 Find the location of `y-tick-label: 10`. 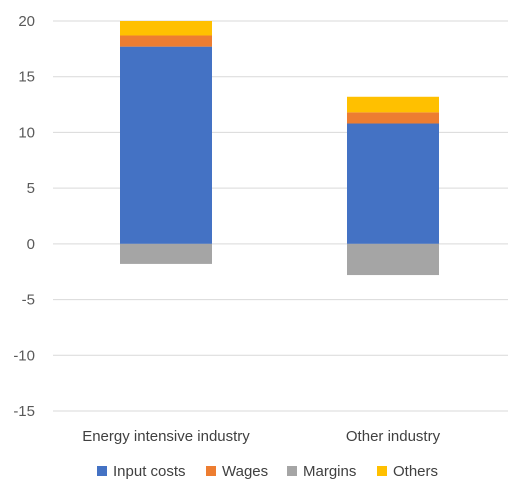

y-tick-label: 10 is located at coordinates (26, 132).